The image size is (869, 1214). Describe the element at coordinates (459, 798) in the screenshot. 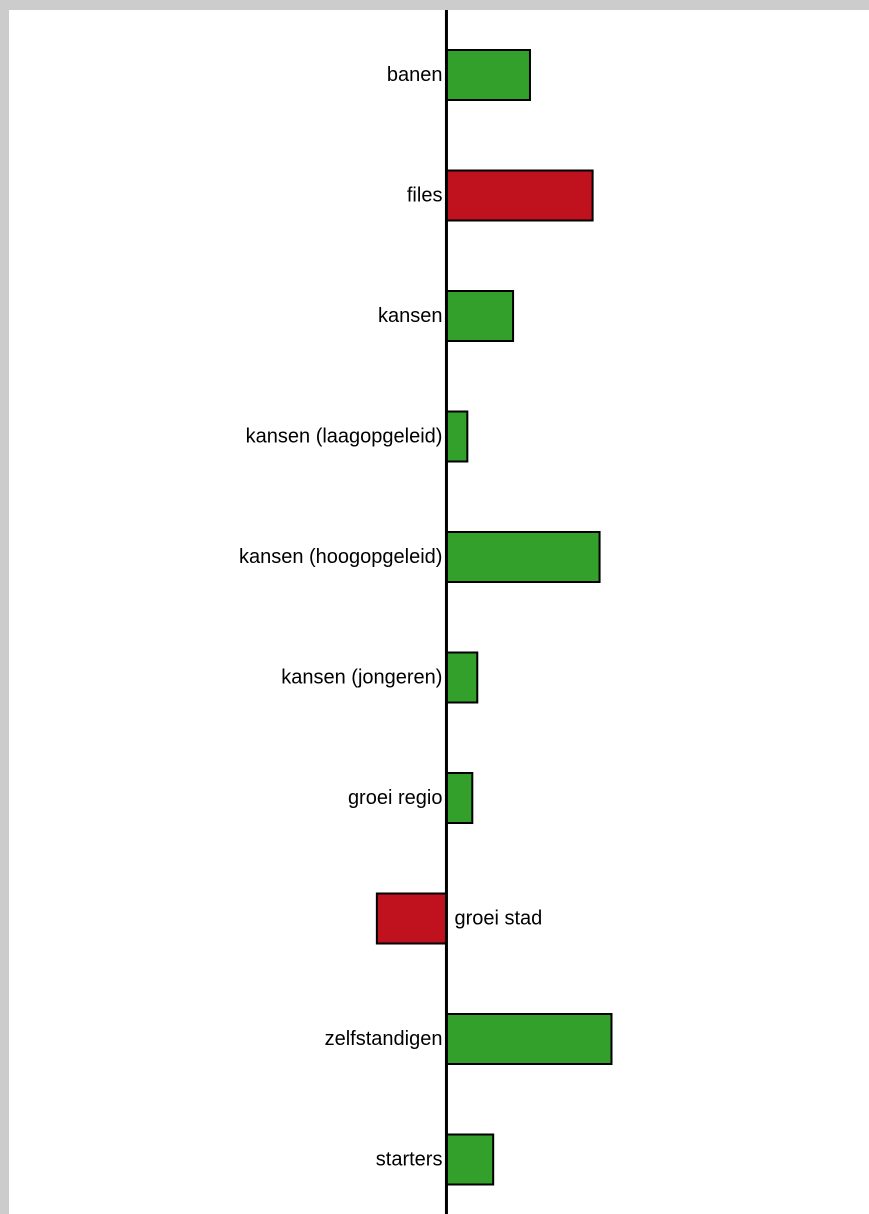

I see `bar-groei-regio` at that location.